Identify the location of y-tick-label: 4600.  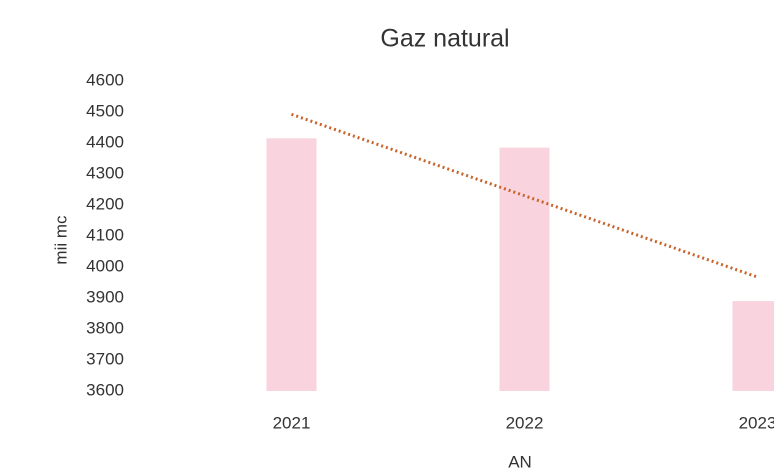
(105, 79).